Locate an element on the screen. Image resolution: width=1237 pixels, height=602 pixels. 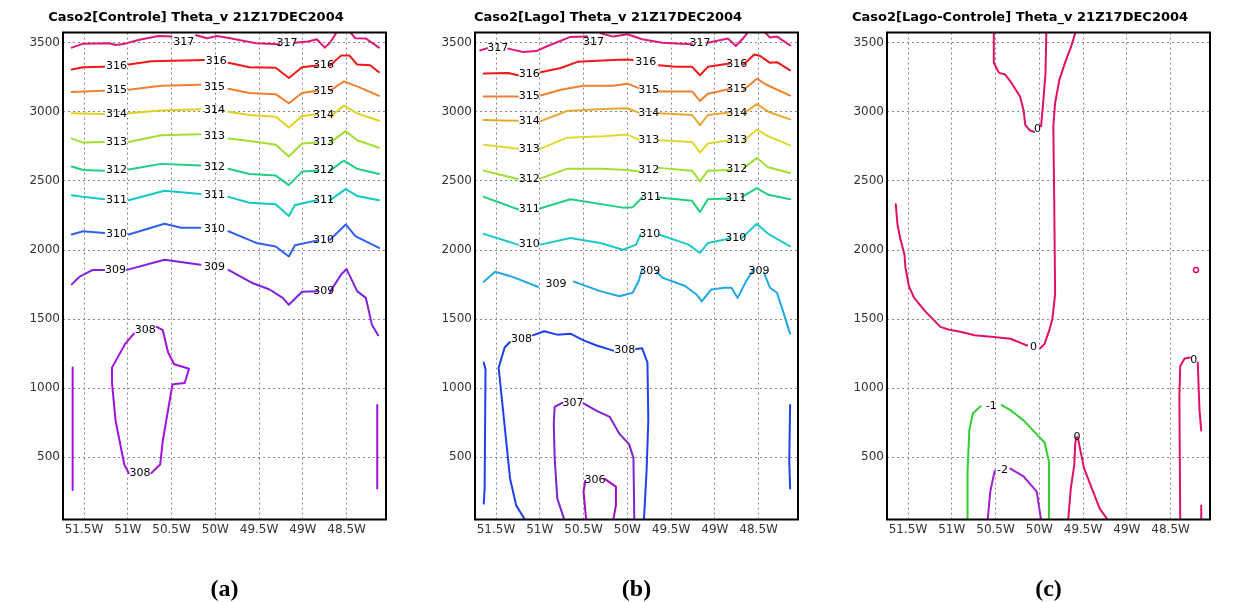
chart-title: Caso2[Controle] Theta_v 21Z17DEC2004 is located at coordinates (196, 17).